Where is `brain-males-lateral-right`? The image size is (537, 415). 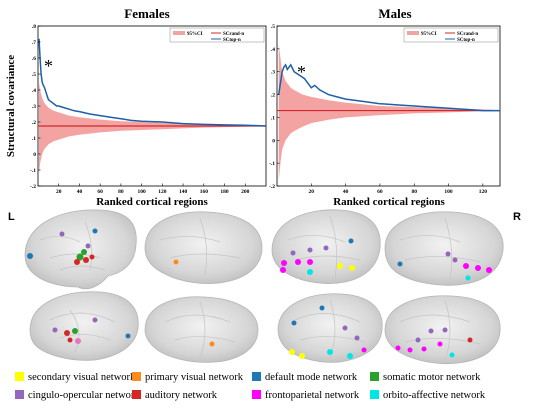
brain-males-lateral-right is located at coordinates (444, 248).